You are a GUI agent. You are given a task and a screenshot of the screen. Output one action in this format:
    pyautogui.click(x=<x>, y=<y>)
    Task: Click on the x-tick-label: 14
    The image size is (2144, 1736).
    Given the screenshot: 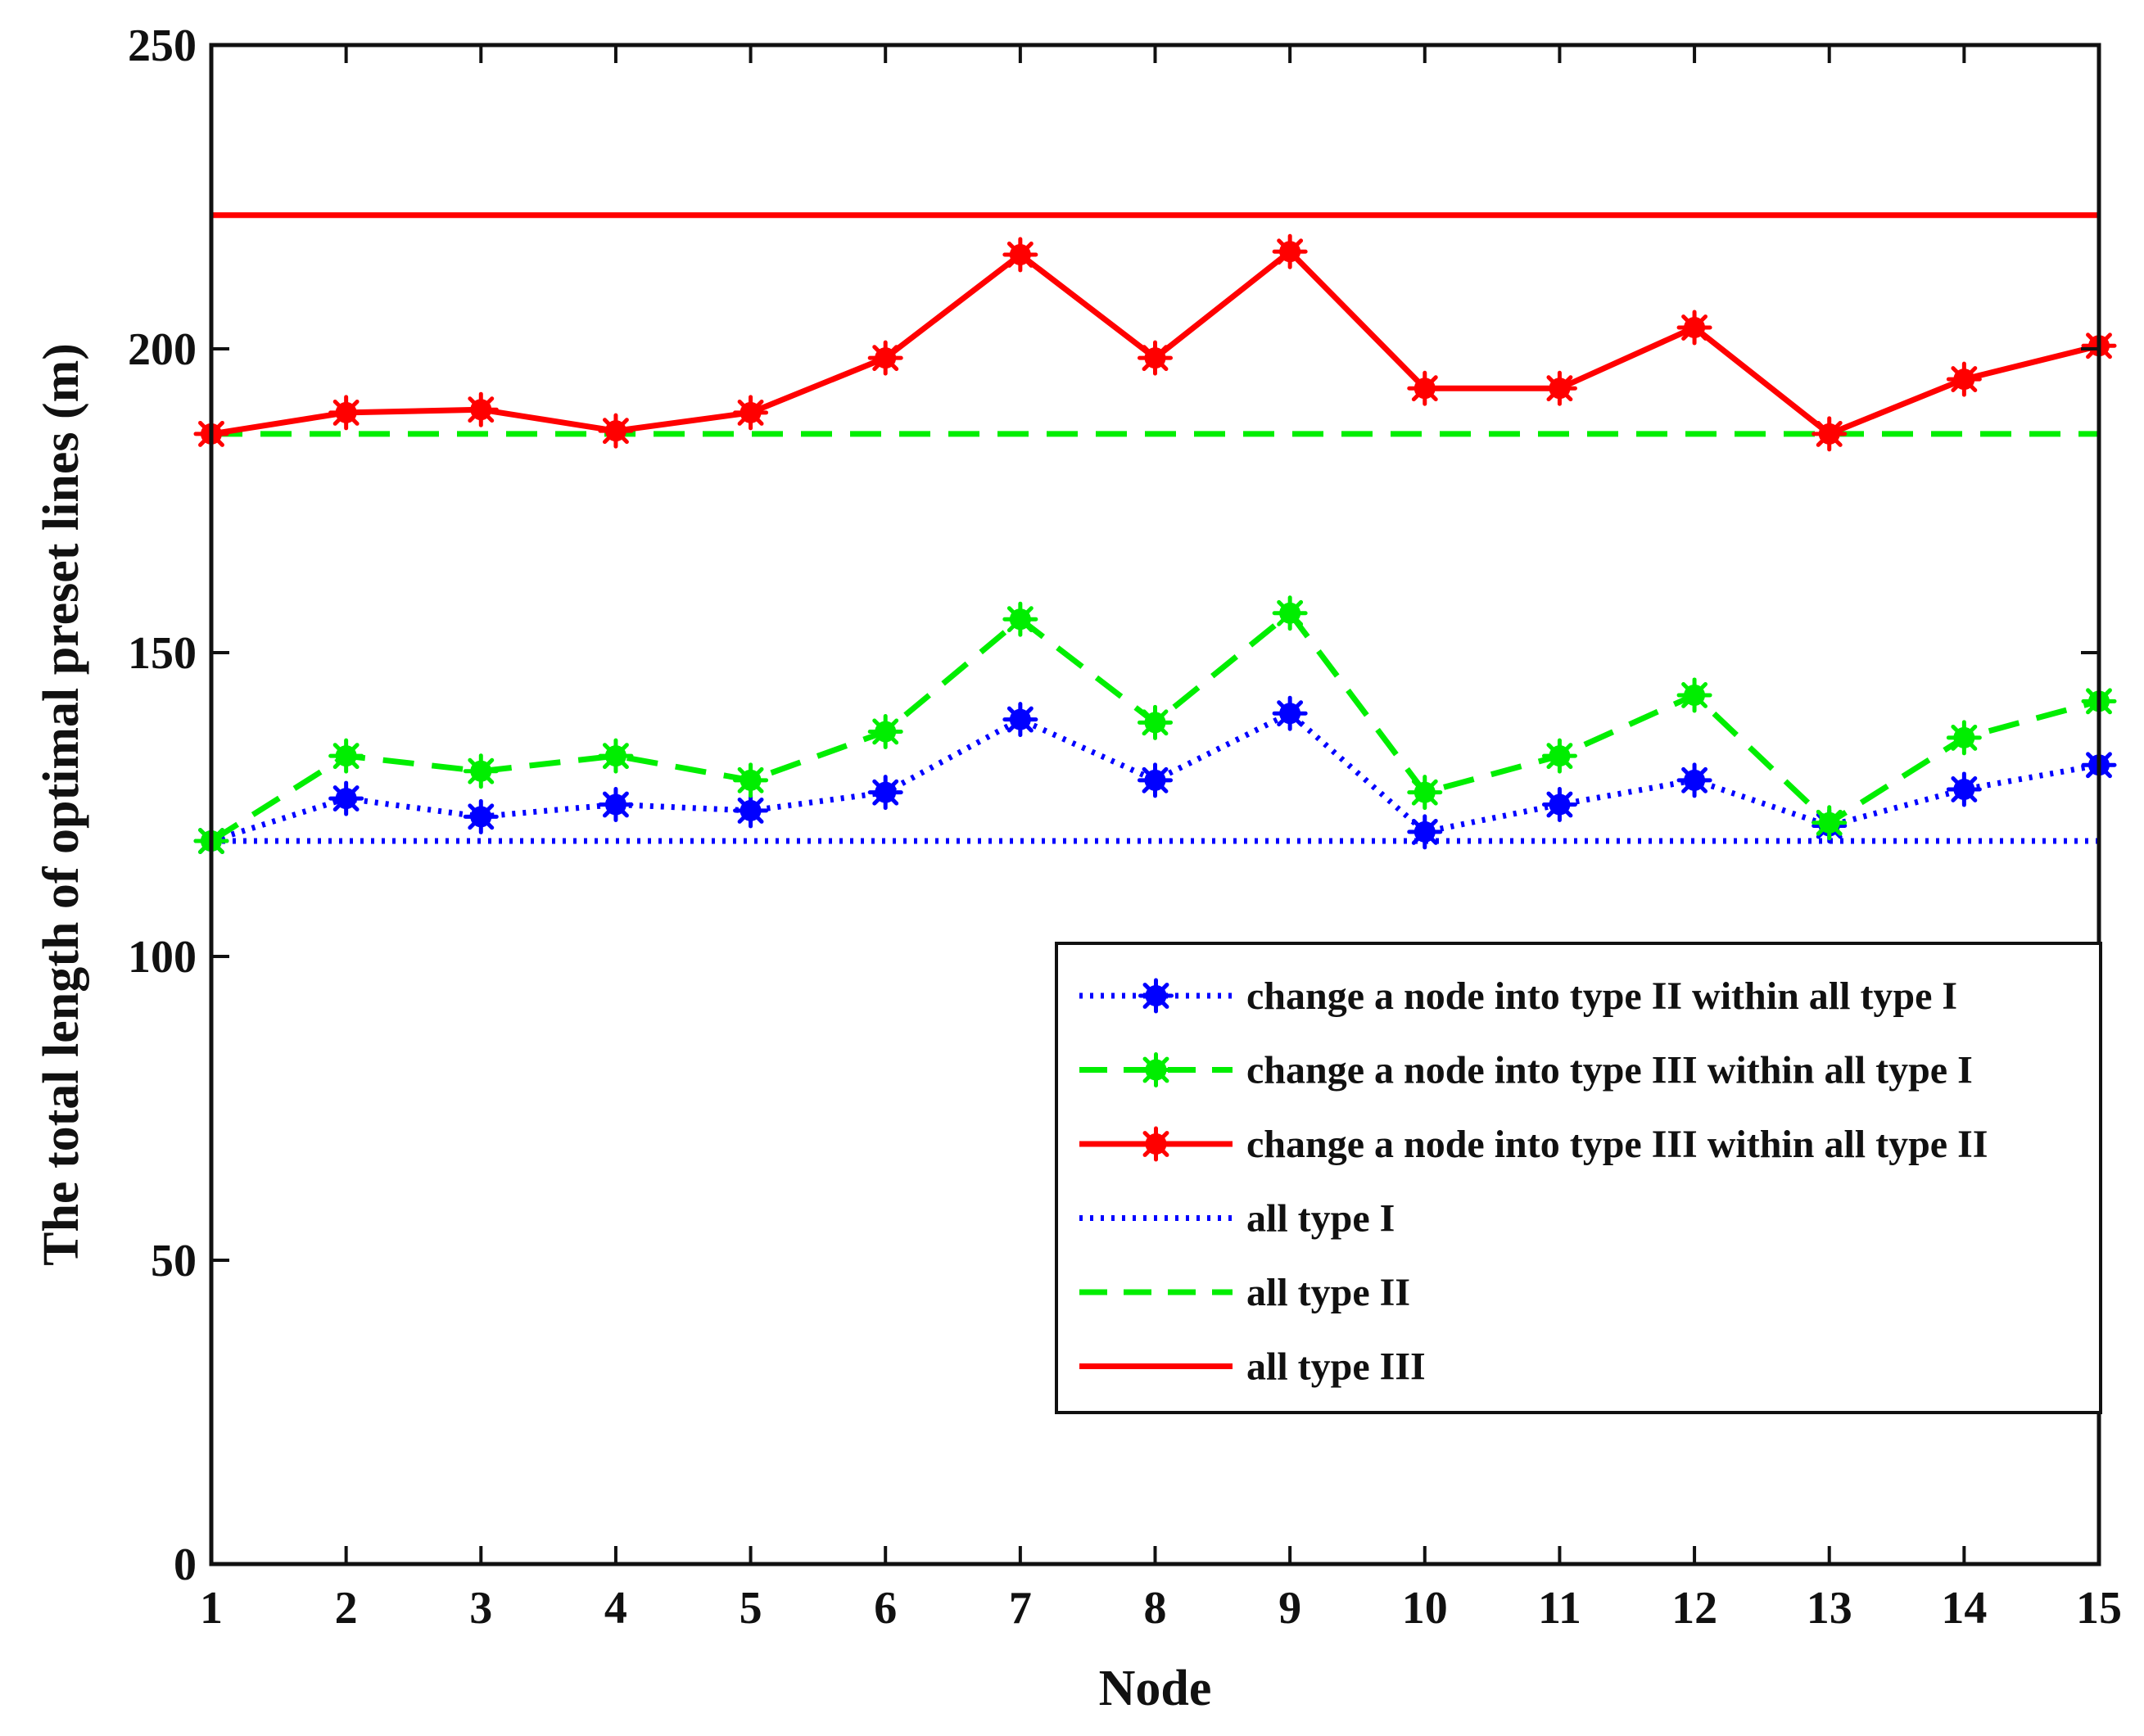 What is the action you would take?
    pyautogui.click(x=1964, y=1608)
    